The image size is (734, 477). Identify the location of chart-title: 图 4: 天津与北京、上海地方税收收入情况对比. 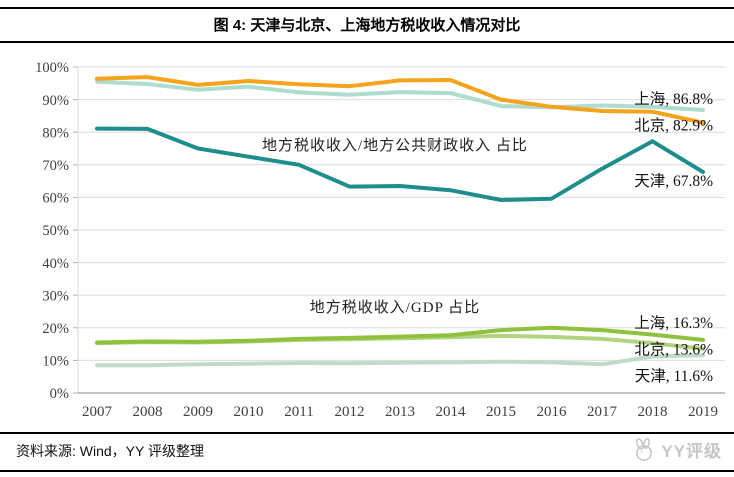
(367, 25).